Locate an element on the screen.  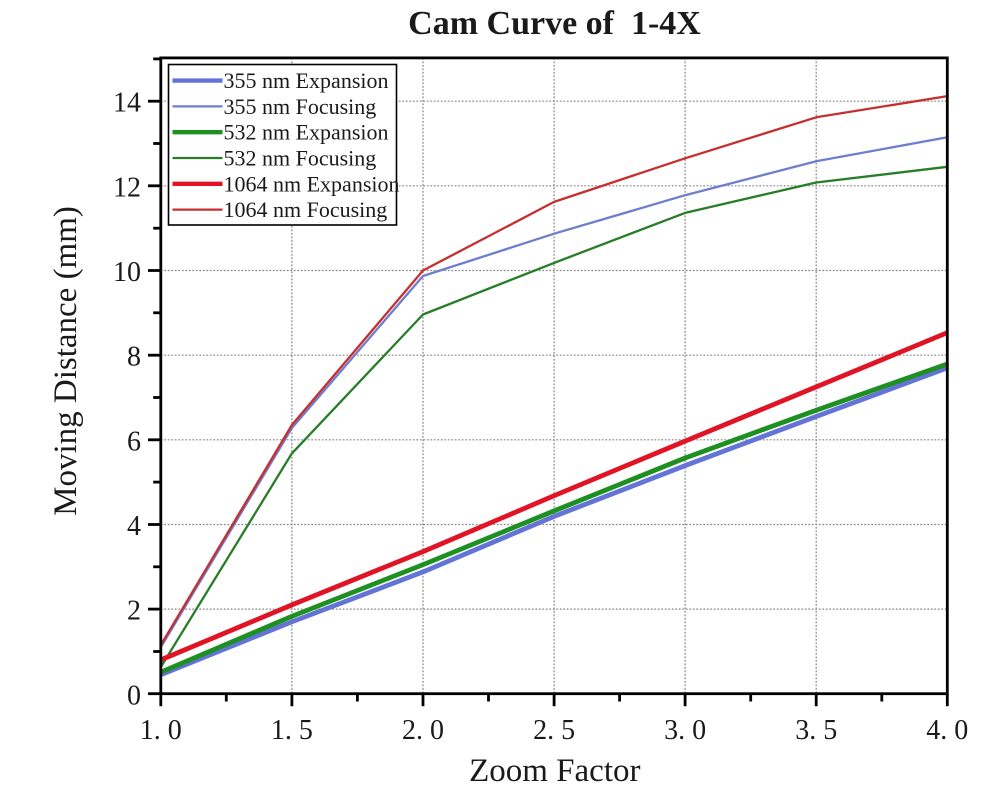
svg-text: 2. 0 is located at coordinates (423, 730).